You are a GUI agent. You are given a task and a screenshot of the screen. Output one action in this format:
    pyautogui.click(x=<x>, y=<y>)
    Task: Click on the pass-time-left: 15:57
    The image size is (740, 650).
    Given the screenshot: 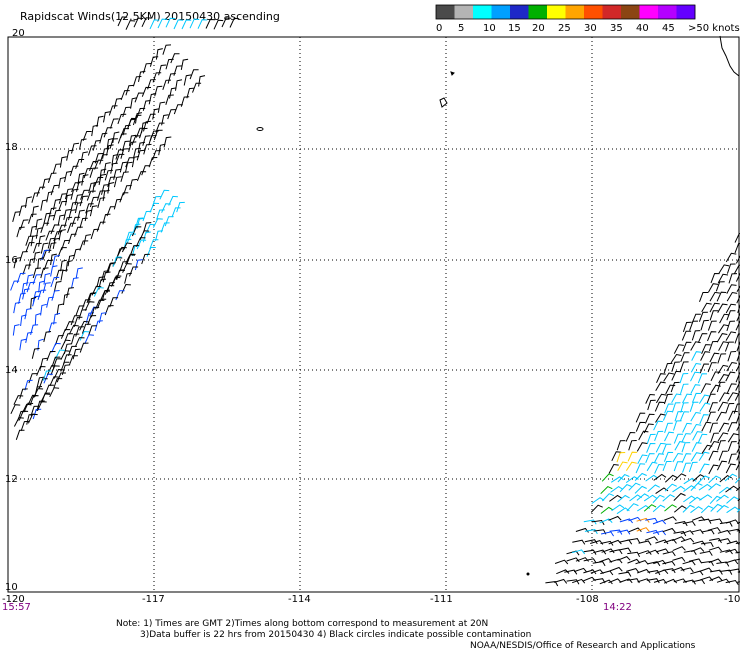 What is the action you would take?
    pyautogui.click(x=16, y=607)
    